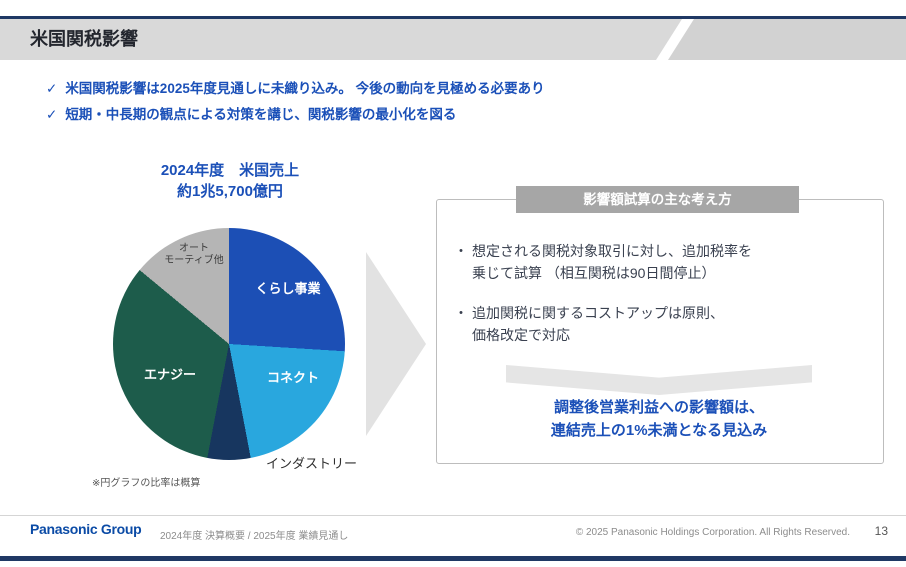 Image resolution: width=906 pixels, height=567 pixels. I want to click on pie-title-line2: 約1兆5,700億円, so click(230, 191).